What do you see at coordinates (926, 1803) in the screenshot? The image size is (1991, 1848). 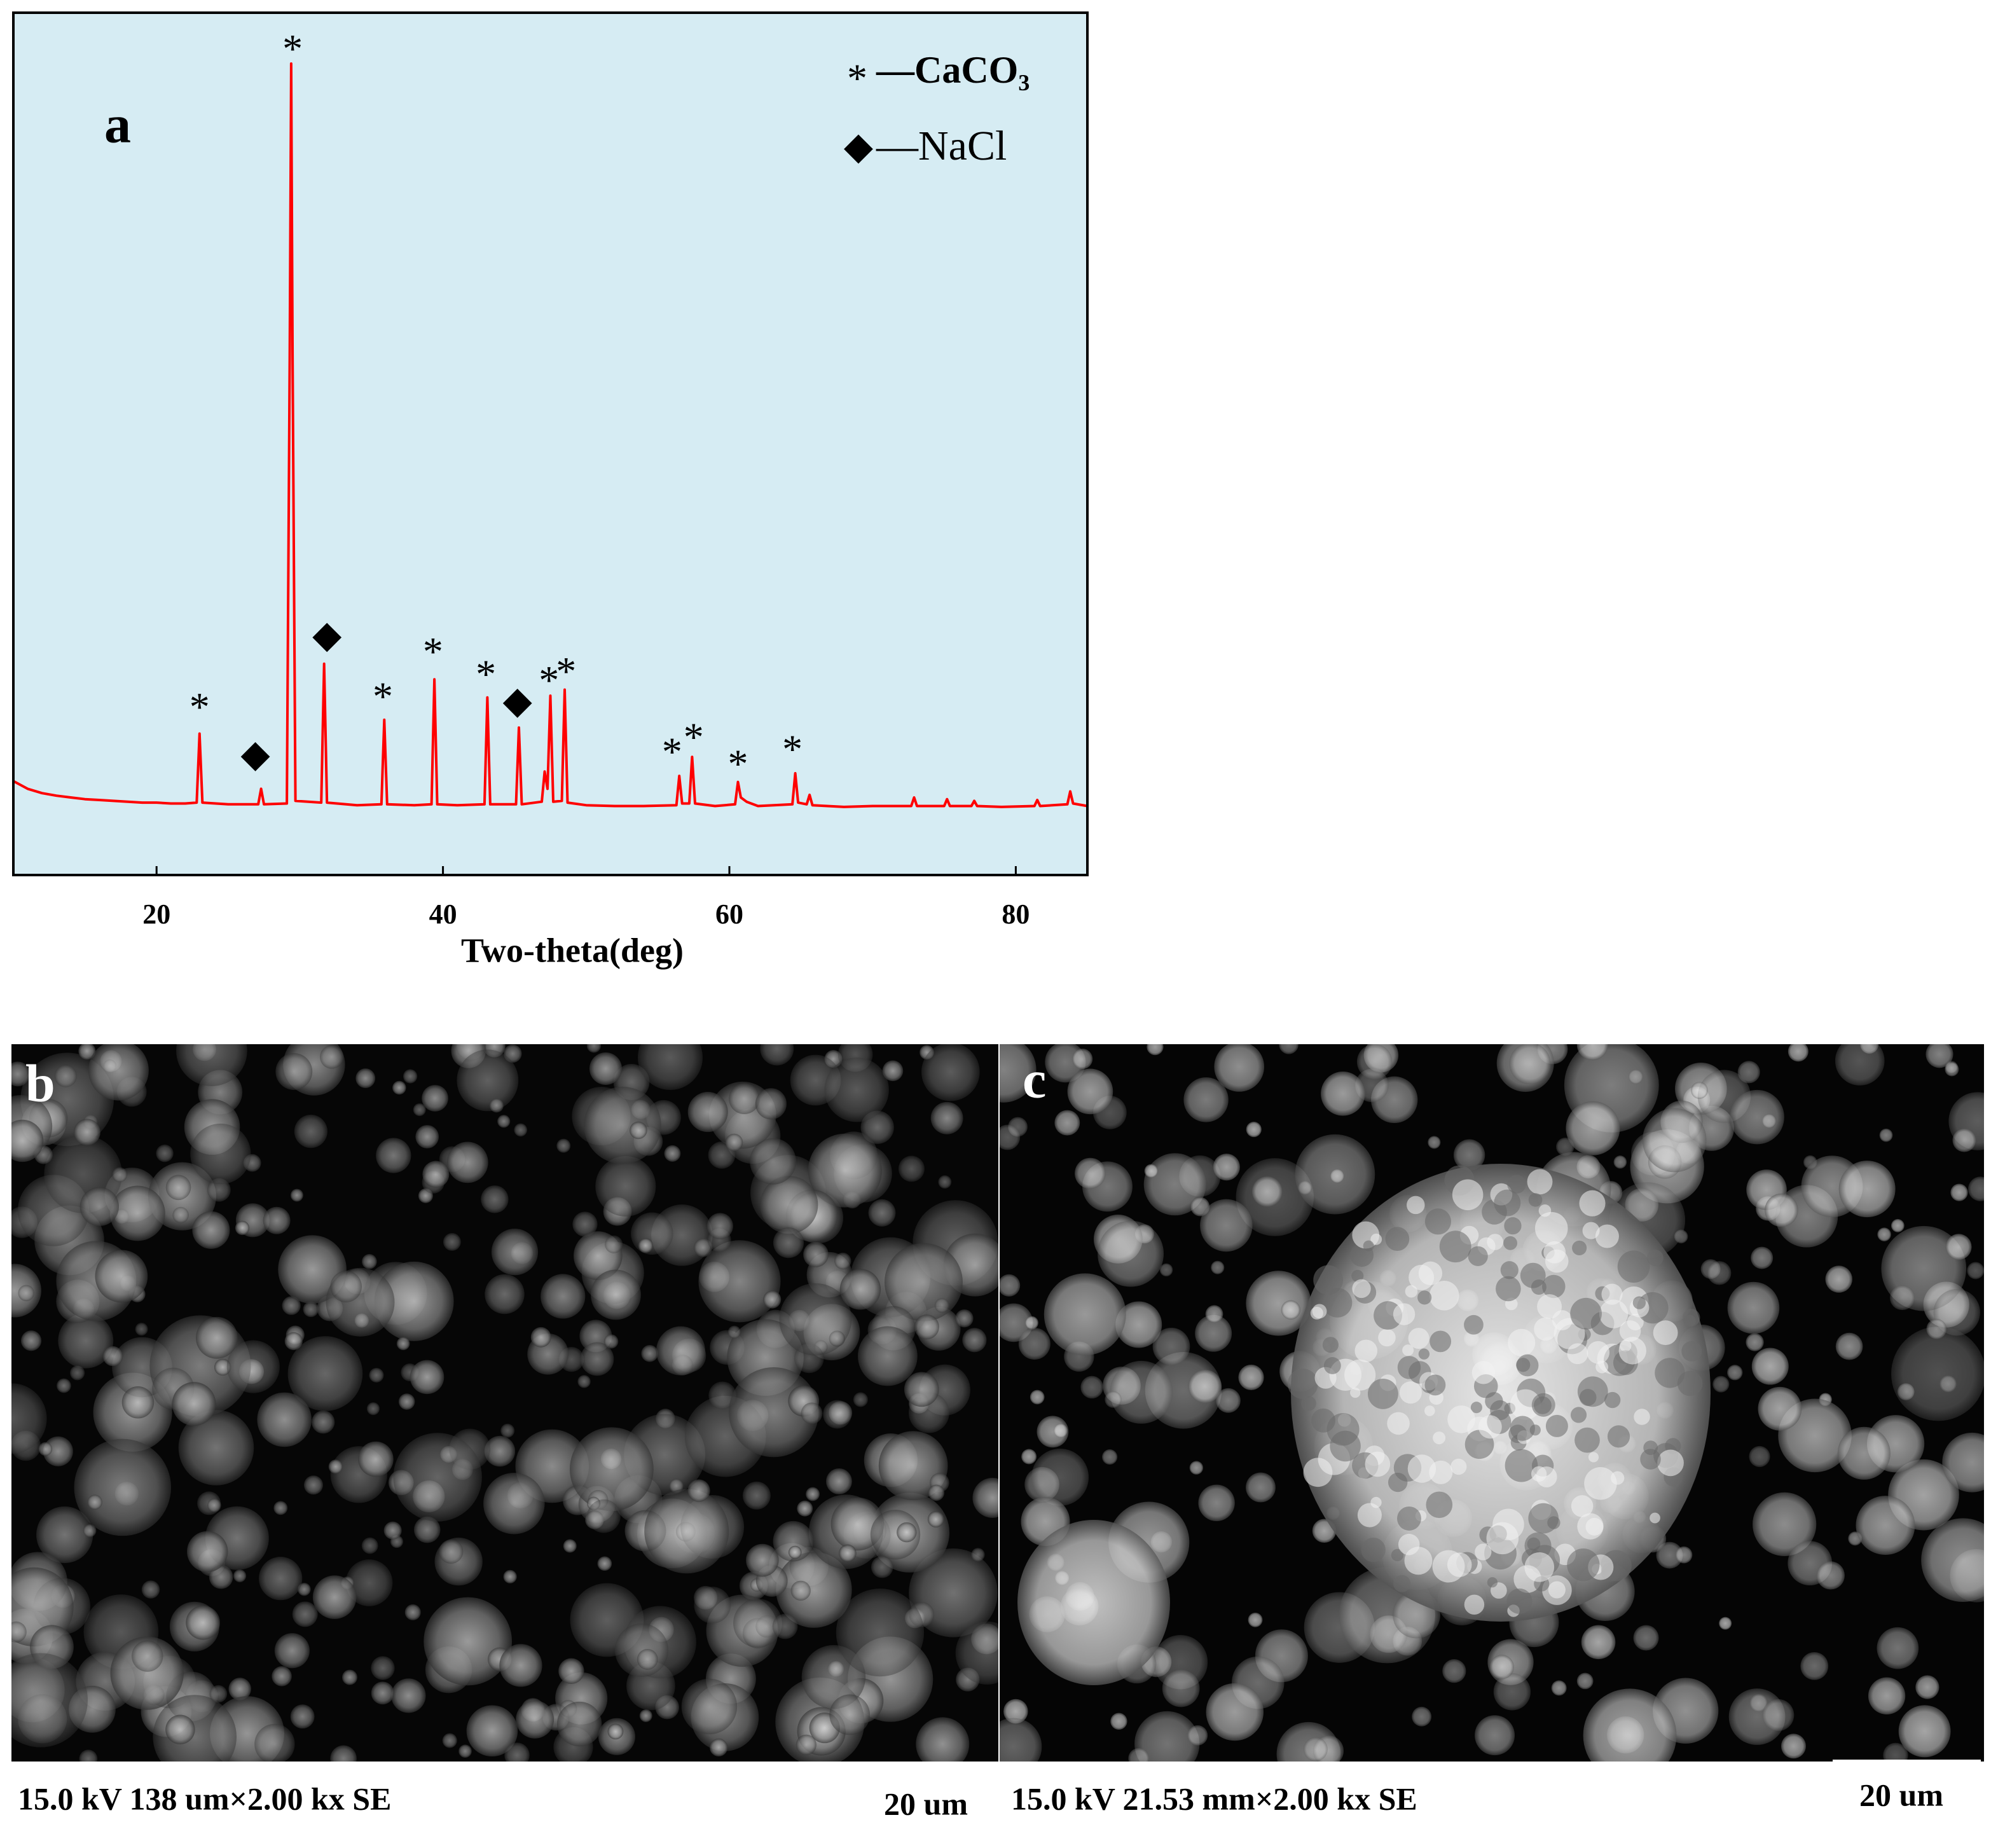 I see `scale-label: 20 um` at bounding box center [926, 1803].